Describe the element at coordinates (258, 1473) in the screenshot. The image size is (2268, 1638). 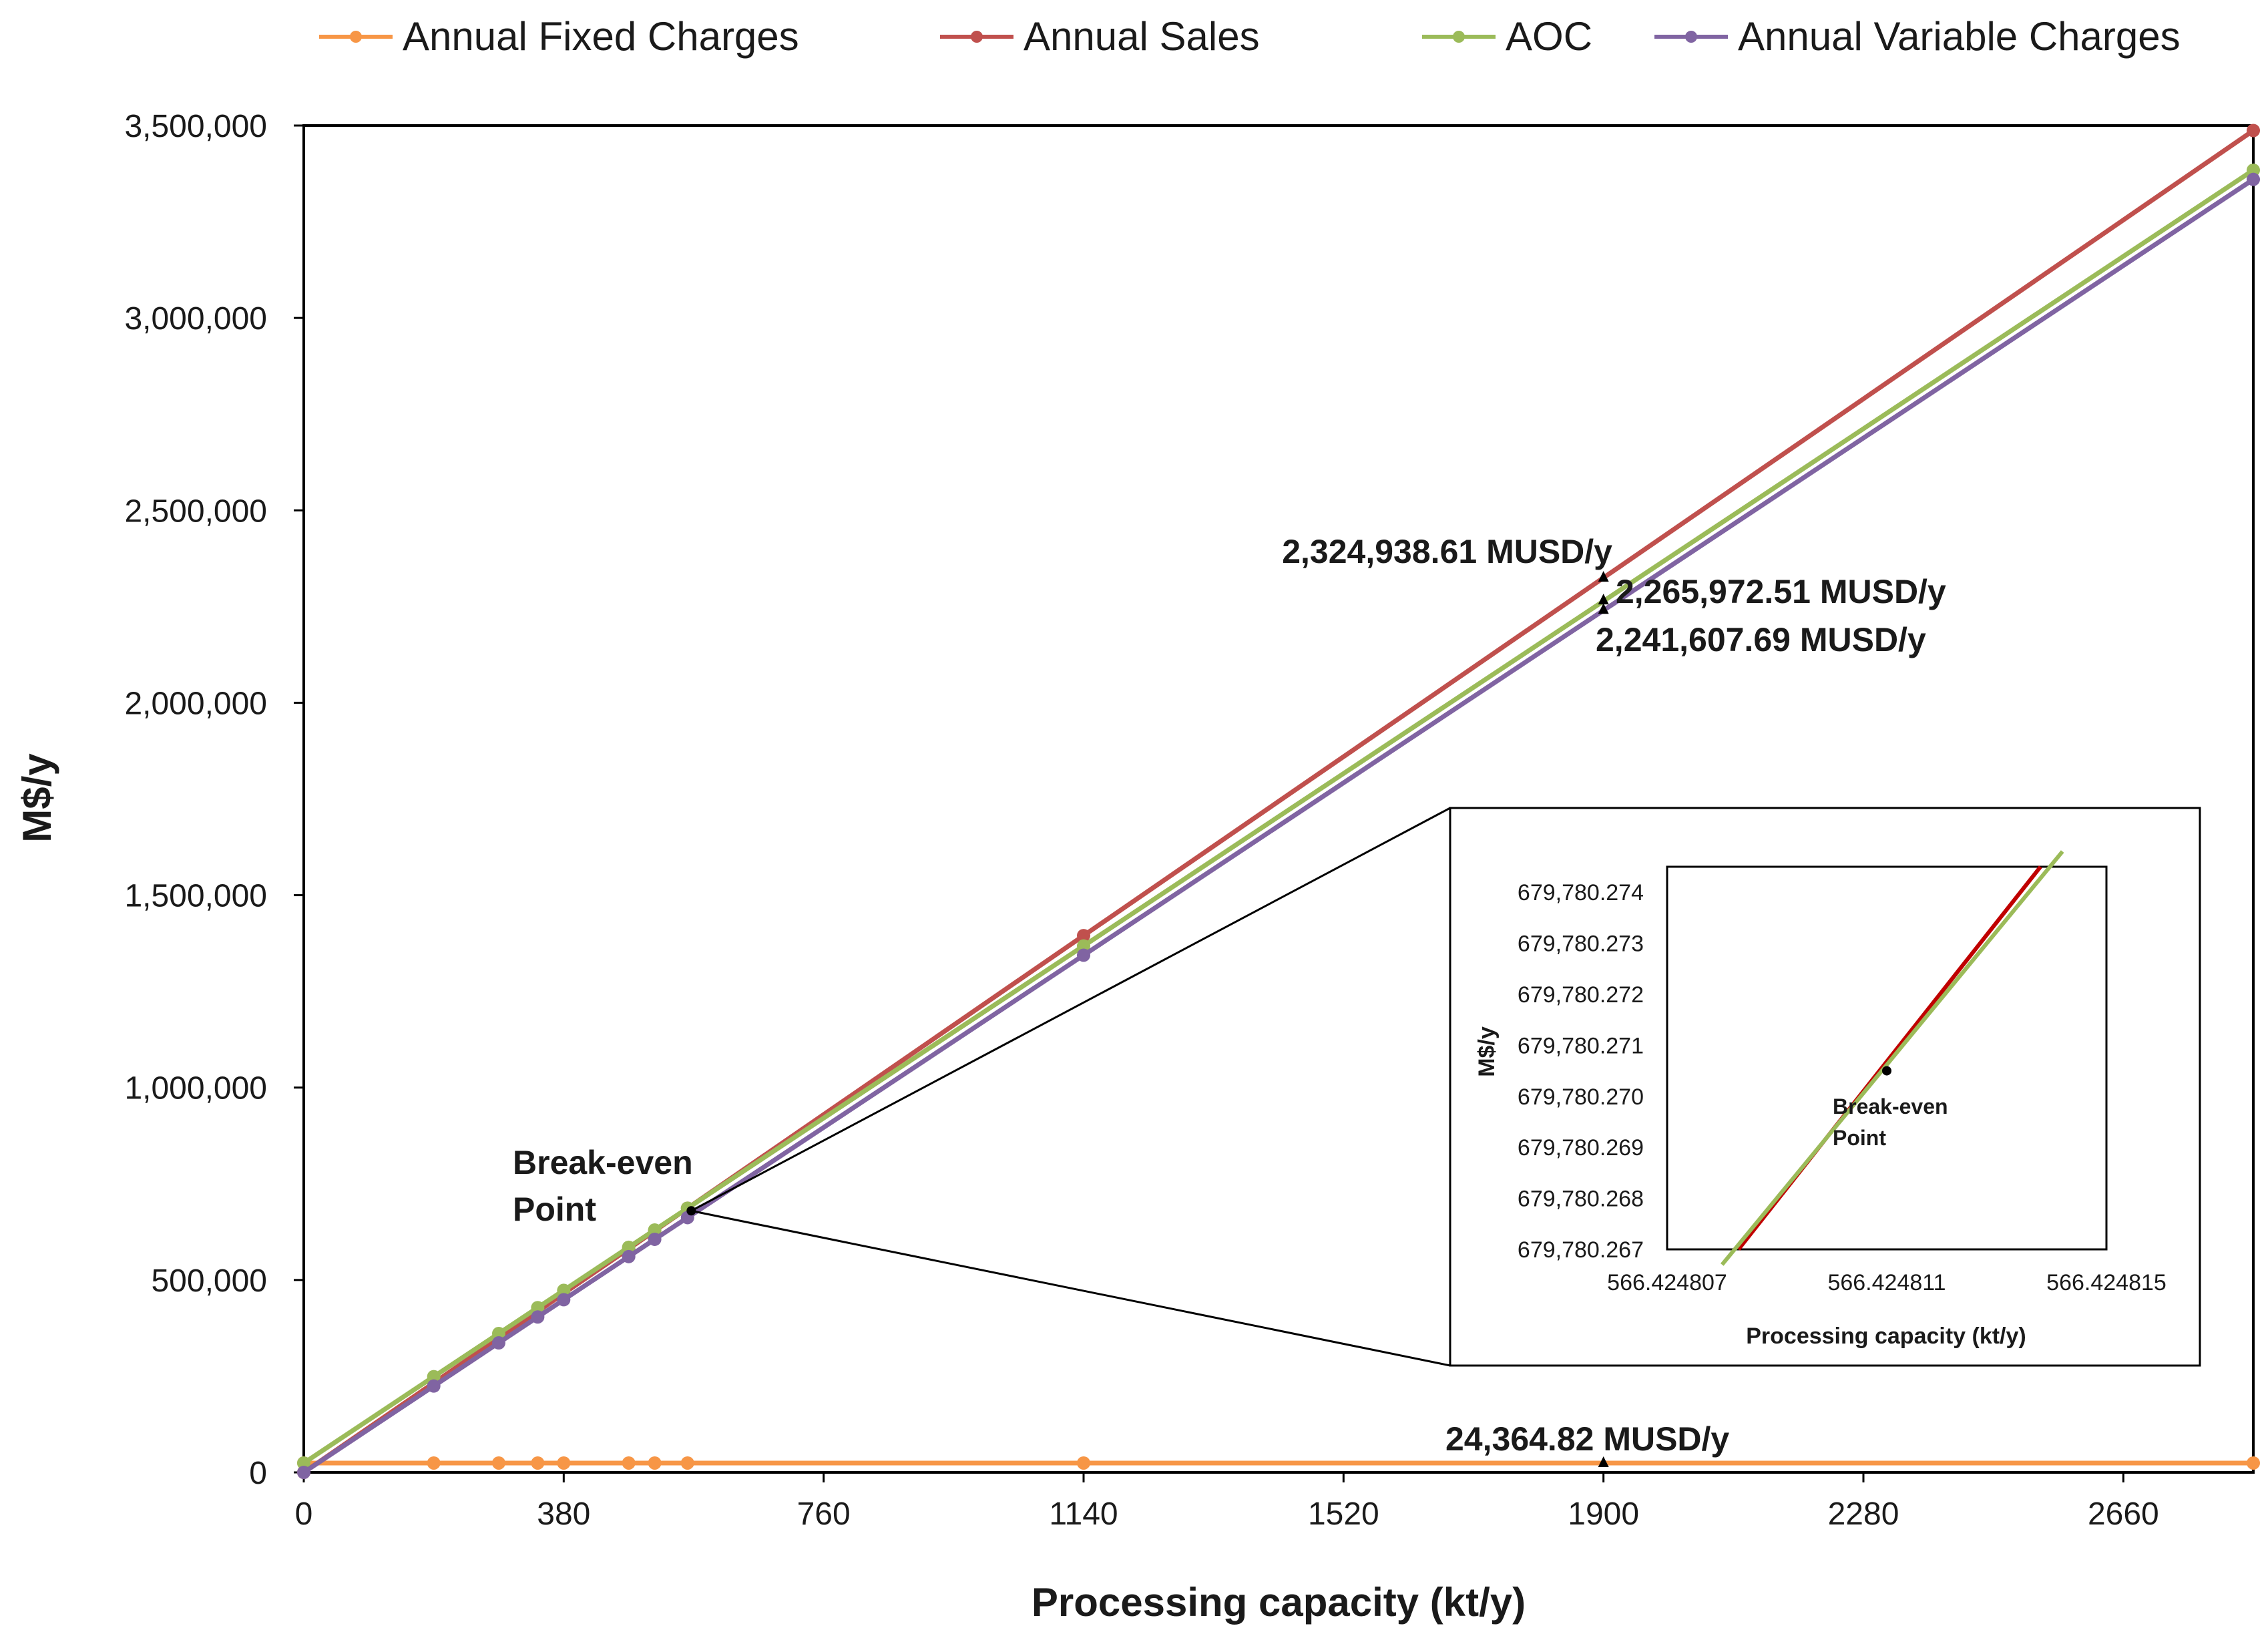
I see `y-tick-label: 0` at that location.